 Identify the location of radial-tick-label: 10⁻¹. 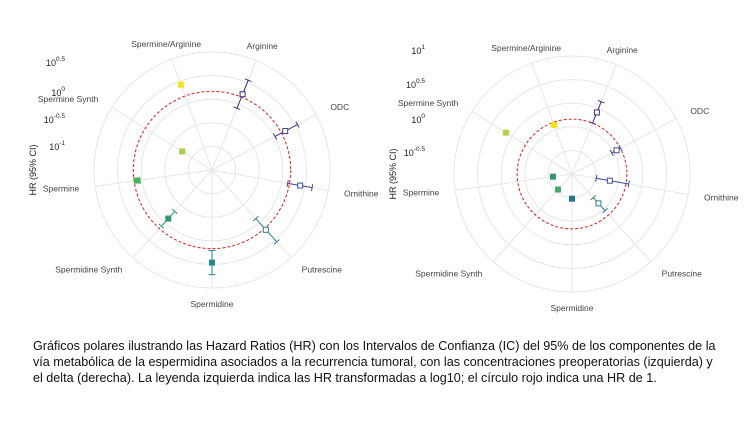
(57, 146).